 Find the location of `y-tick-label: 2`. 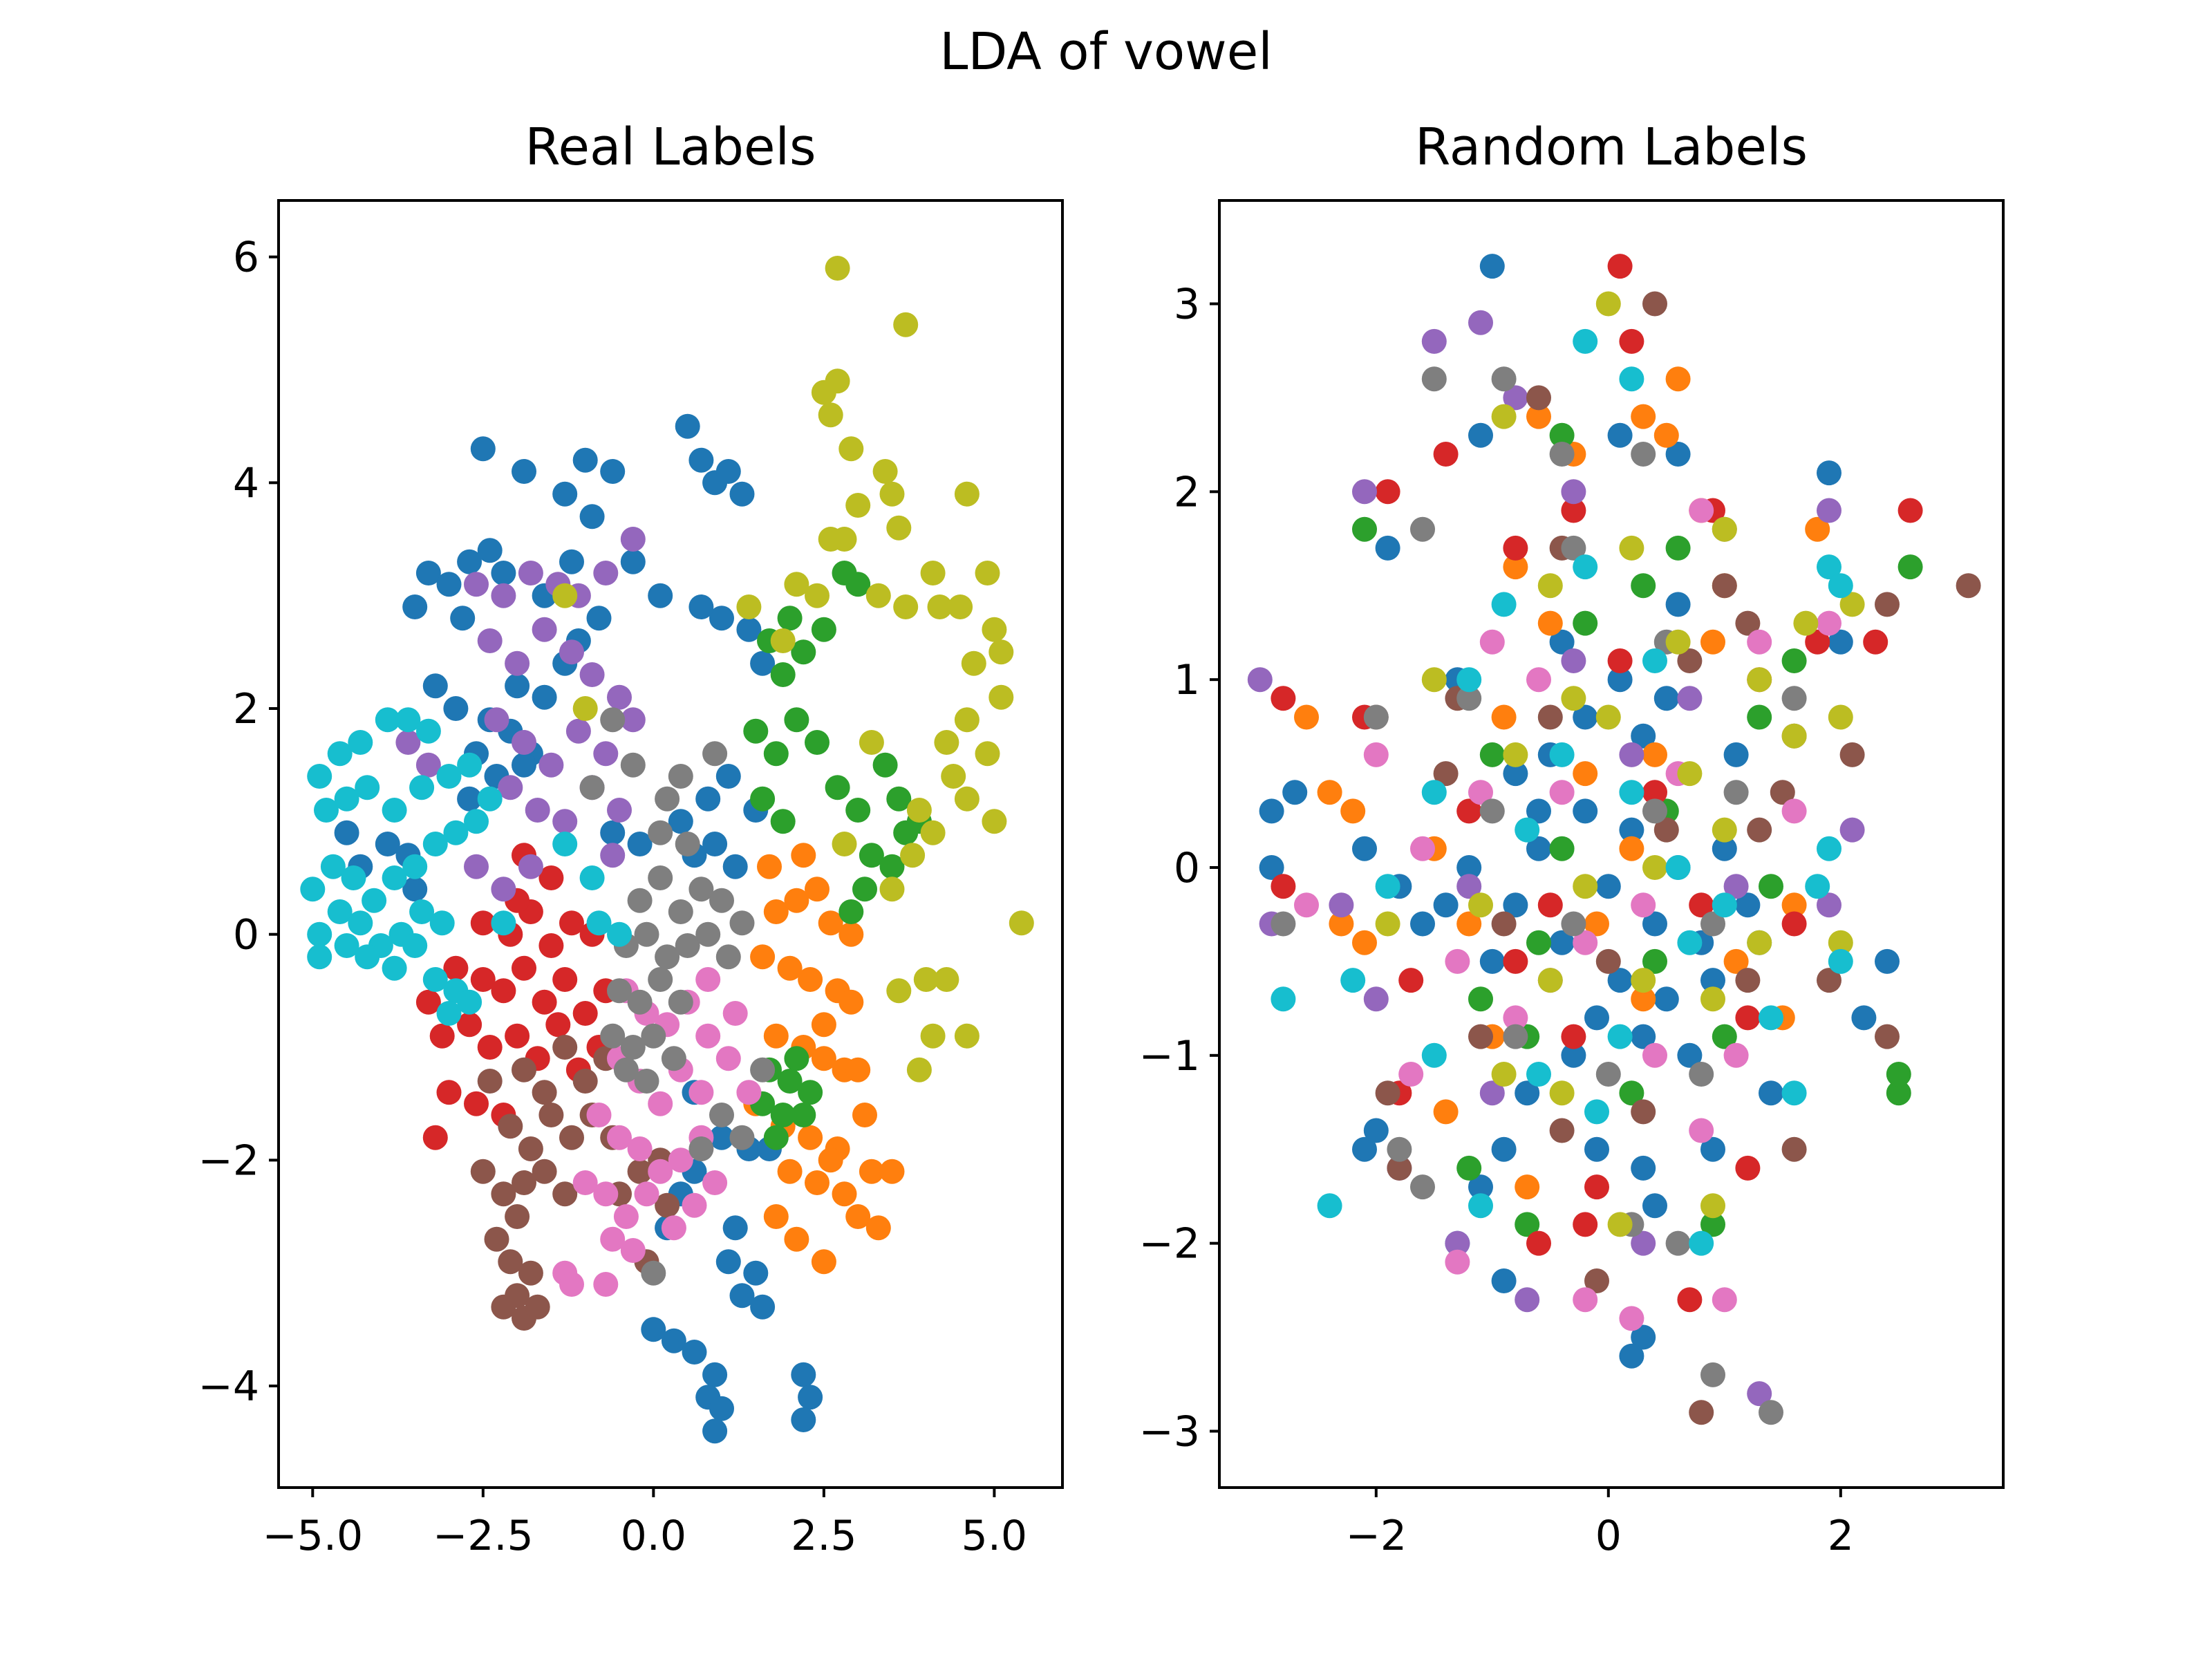

y-tick-label: 2 is located at coordinates (1187, 492).